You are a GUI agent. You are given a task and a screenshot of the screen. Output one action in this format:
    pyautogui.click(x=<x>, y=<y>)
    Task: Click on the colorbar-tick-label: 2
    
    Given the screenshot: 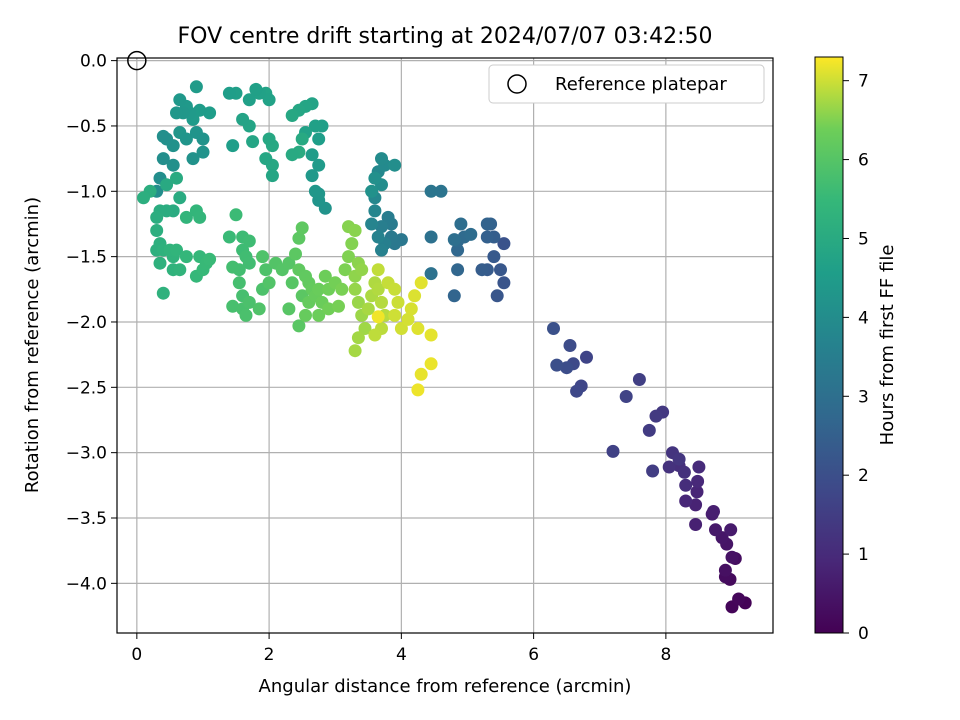 What is the action you would take?
    pyautogui.click(x=863, y=476)
    